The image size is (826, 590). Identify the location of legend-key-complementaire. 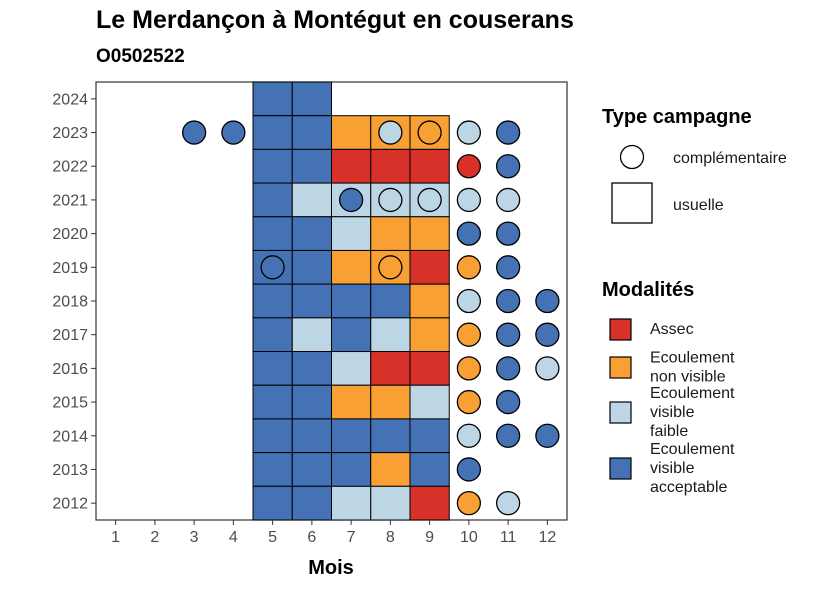
(632, 157).